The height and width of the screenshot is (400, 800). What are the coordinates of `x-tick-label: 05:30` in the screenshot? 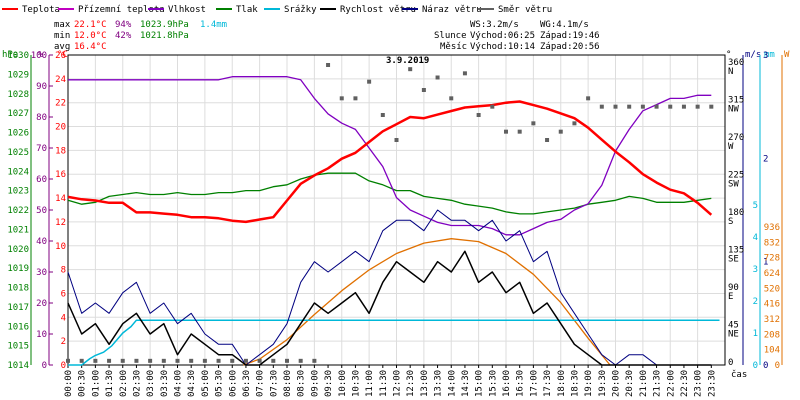 It's located at (220, 383).